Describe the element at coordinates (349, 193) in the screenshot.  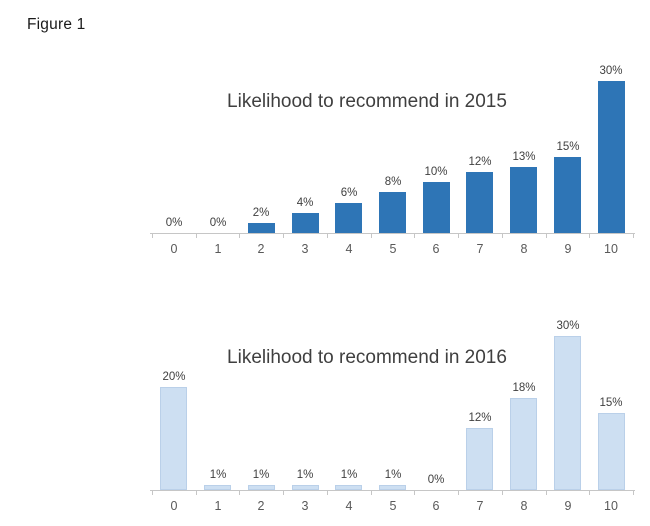
I see `bar-value-label: 6%` at that location.